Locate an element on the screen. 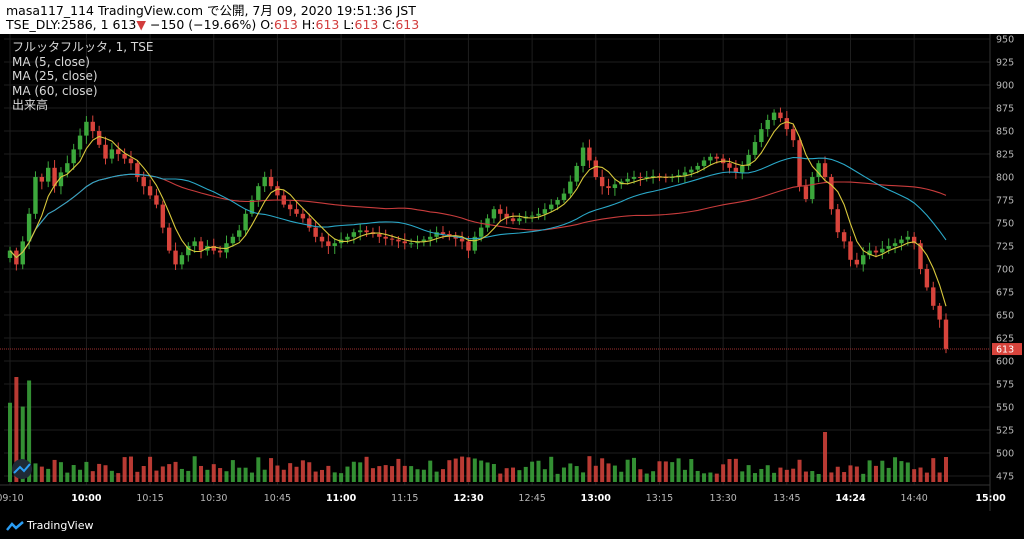 This screenshot has width=1024, height=539. footer: TradingView is located at coordinates (512, 525).